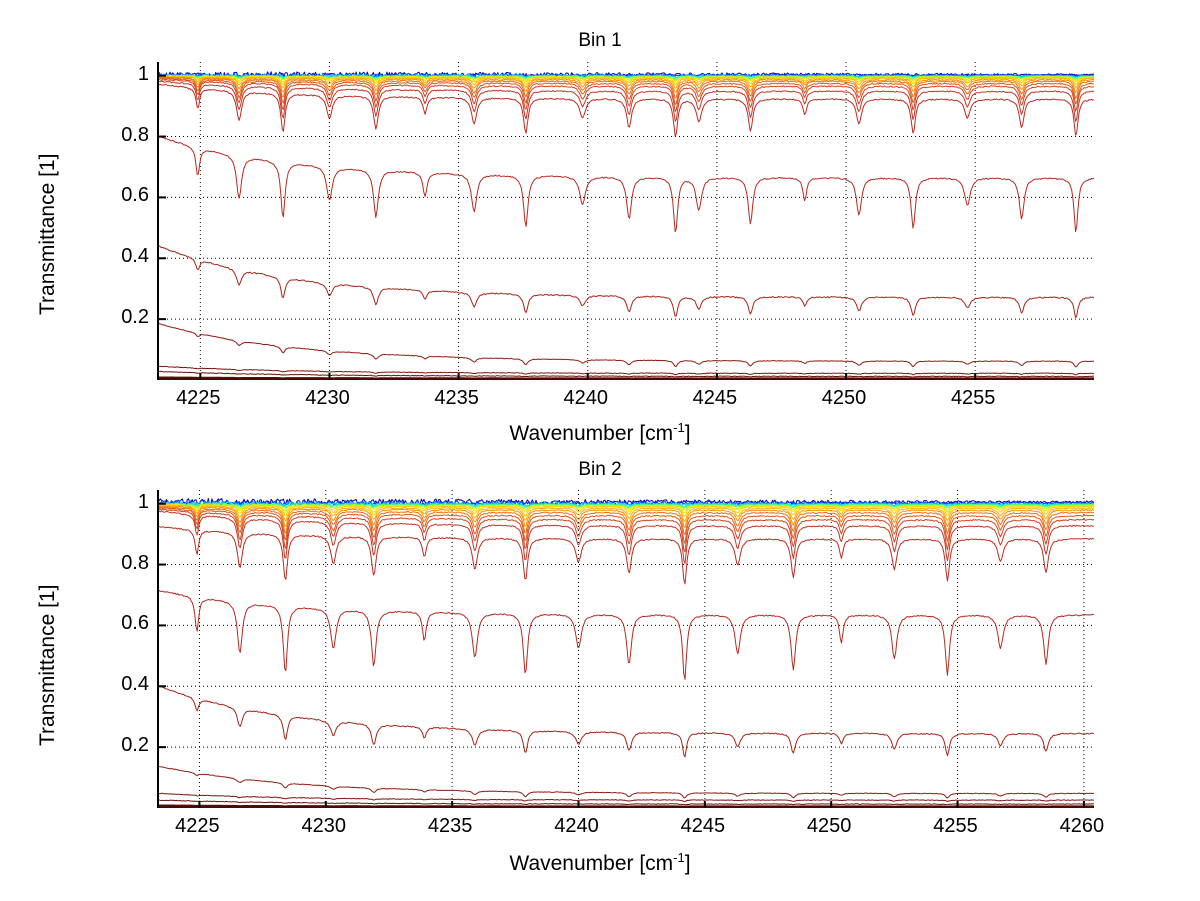 The height and width of the screenshot is (901, 1200). Describe the element at coordinates (600, 469) in the screenshot. I see `panel-title-bin-2: Bin 2` at that location.